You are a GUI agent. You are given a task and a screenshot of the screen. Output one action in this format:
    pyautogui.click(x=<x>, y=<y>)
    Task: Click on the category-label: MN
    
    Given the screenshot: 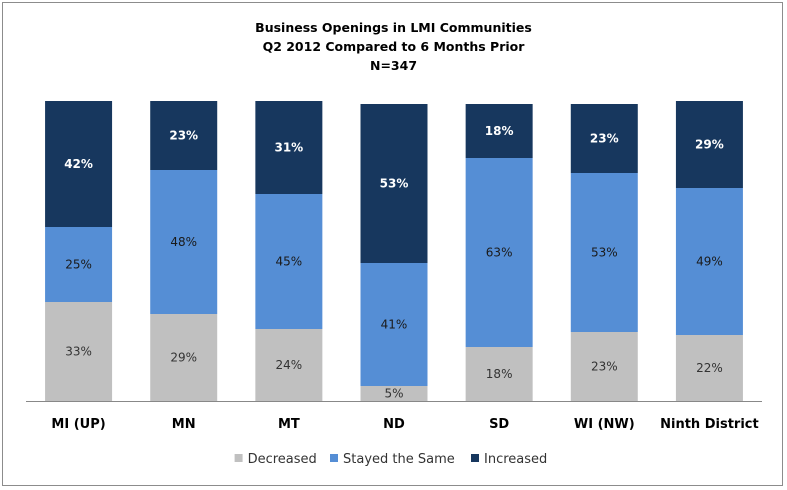 What is the action you would take?
    pyautogui.click(x=184, y=424)
    